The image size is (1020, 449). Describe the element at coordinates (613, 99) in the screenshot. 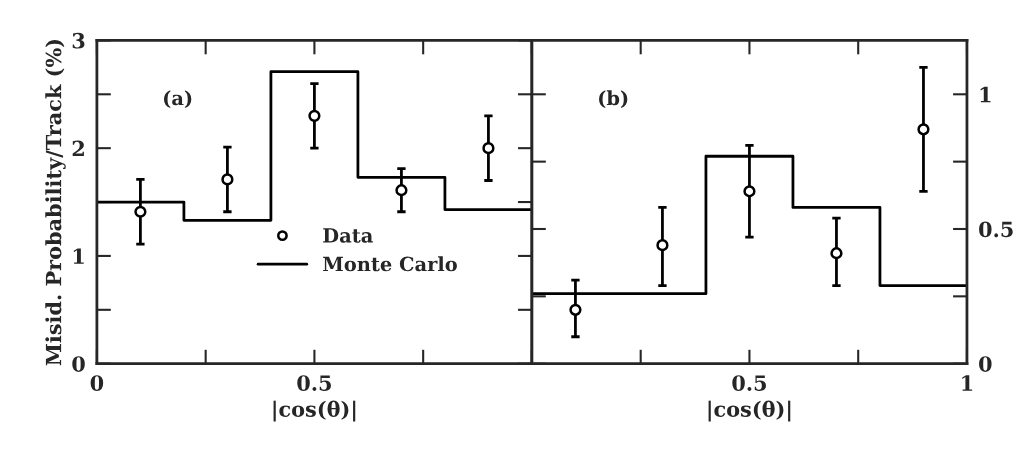

I see `annotation: (b)` at that location.